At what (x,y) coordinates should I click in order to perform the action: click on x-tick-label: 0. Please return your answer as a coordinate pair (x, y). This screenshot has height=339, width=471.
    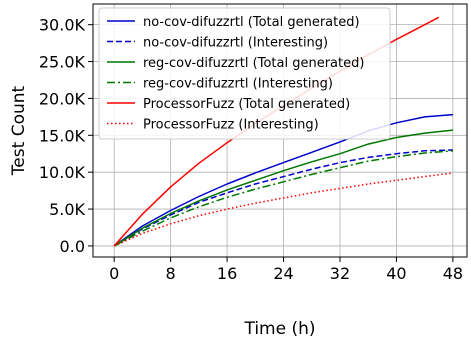
    Looking at the image, I should click on (114, 273).